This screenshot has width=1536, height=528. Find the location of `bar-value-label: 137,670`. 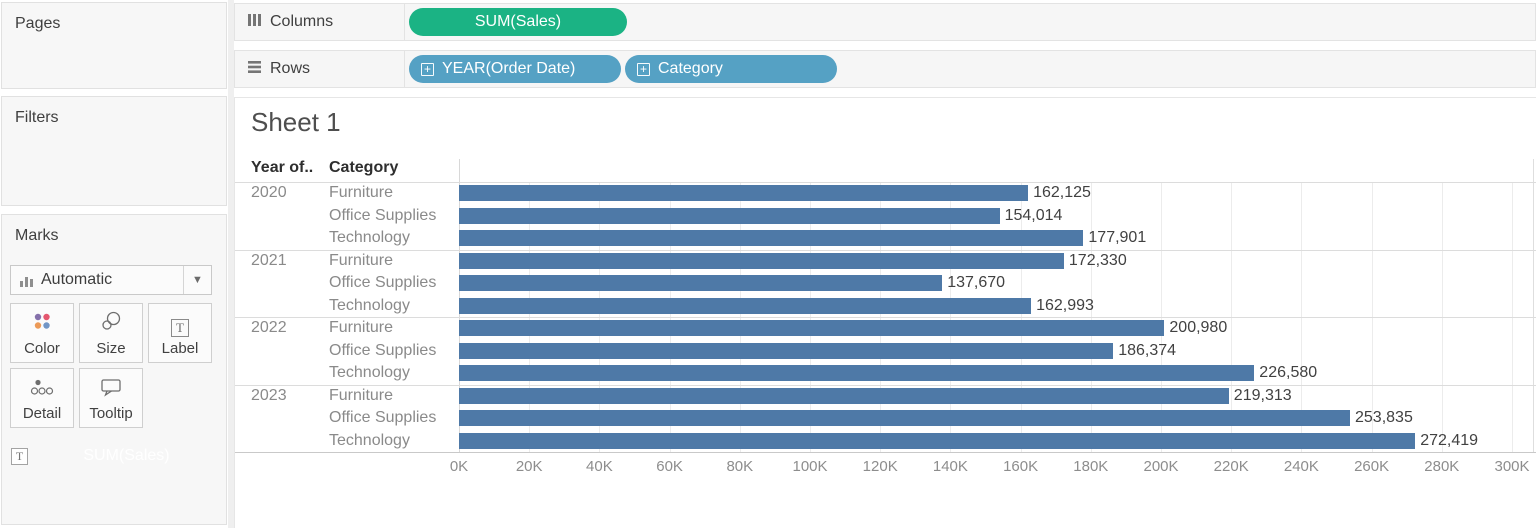

bar-value-label: 137,670 is located at coordinates (976, 283).